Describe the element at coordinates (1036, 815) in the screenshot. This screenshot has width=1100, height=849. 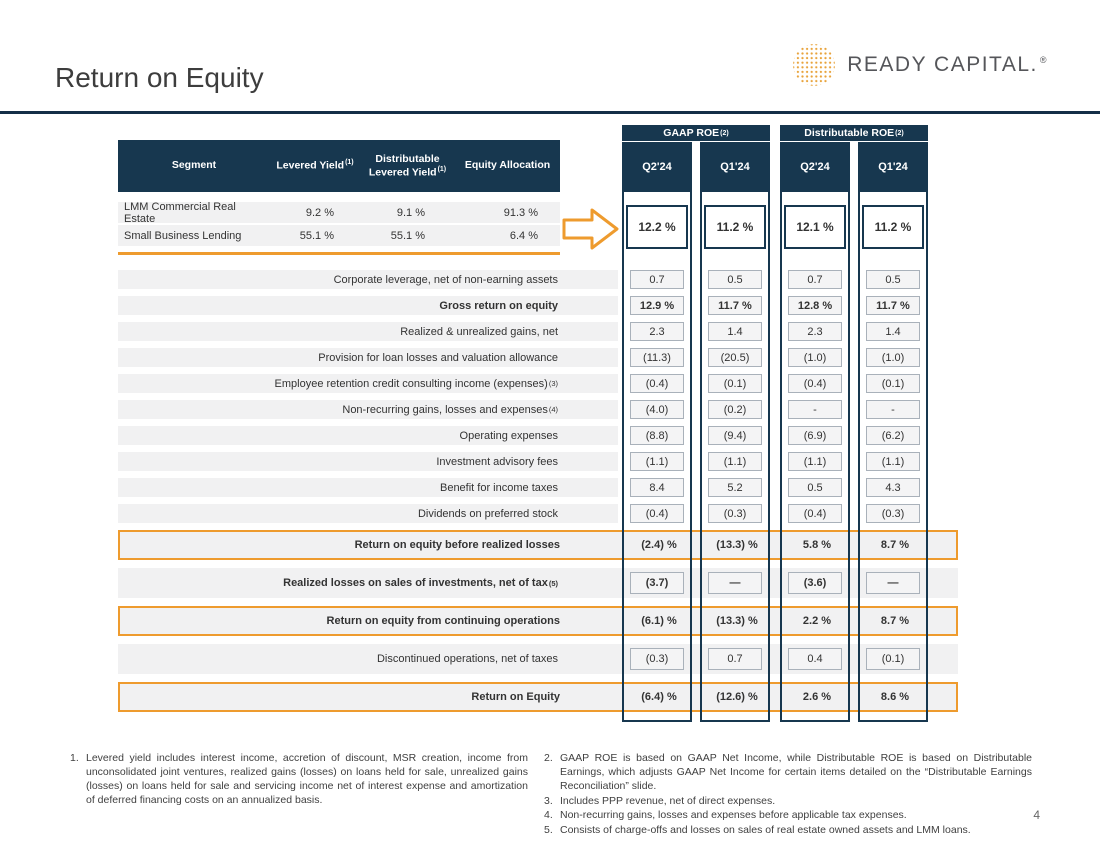
I see `page-number: 4` at that location.